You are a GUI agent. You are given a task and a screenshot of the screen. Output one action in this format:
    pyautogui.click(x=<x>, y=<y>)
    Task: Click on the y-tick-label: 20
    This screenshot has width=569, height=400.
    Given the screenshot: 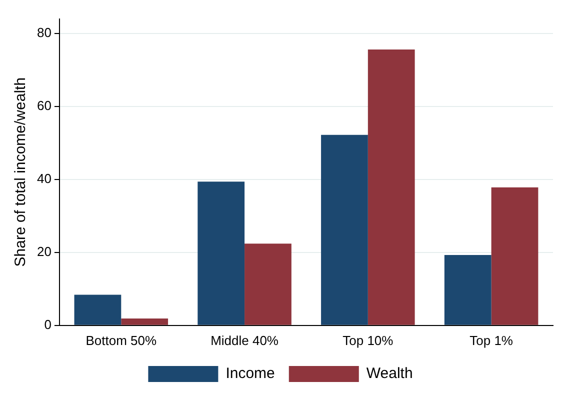 What is the action you would take?
    pyautogui.click(x=44, y=251)
    